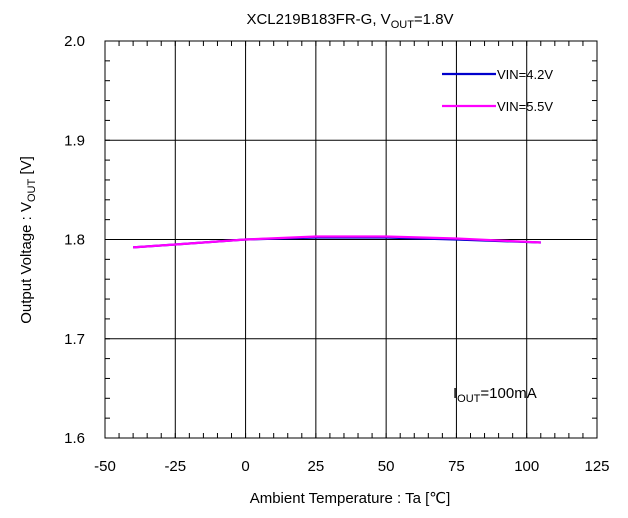 The width and height of the screenshot is (628, 518). I want to click on y-tick-label: 2.0, so click(74, 41).